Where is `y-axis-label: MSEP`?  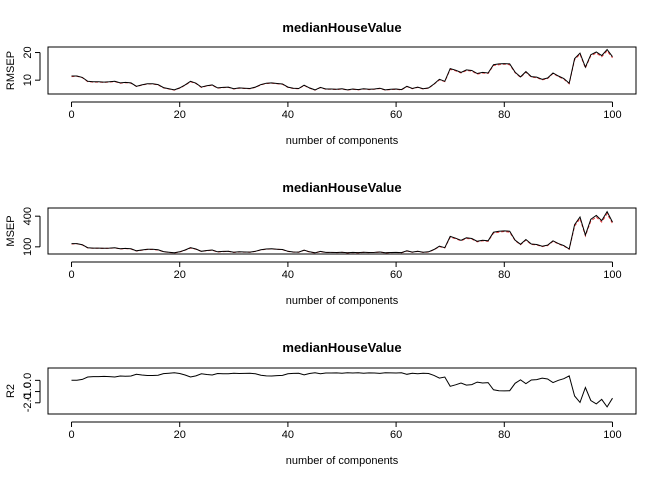
y-axis-label: MSEP is located at coordinates (11, 230).